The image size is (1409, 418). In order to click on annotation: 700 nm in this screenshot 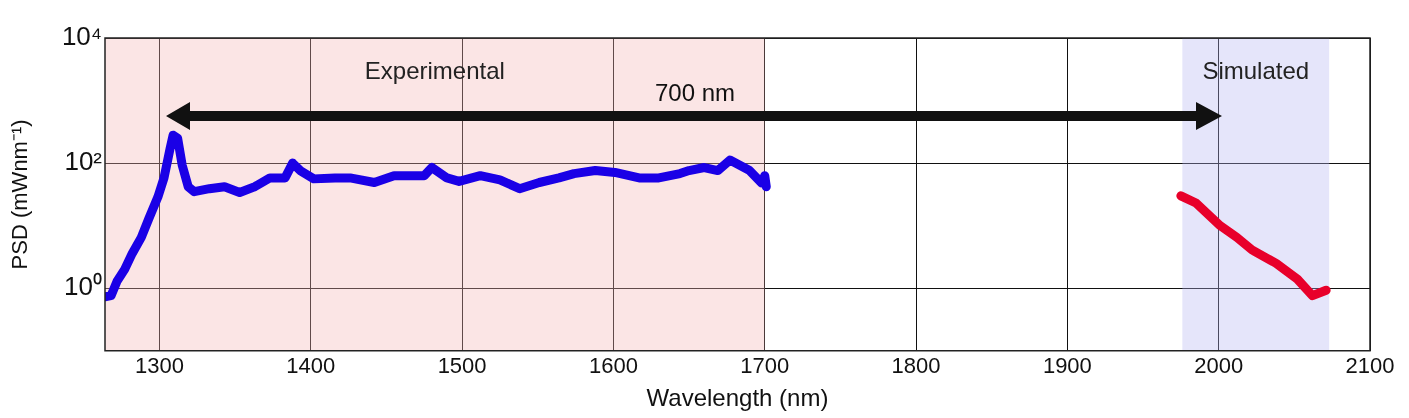, I will do `click(695, 92)`.